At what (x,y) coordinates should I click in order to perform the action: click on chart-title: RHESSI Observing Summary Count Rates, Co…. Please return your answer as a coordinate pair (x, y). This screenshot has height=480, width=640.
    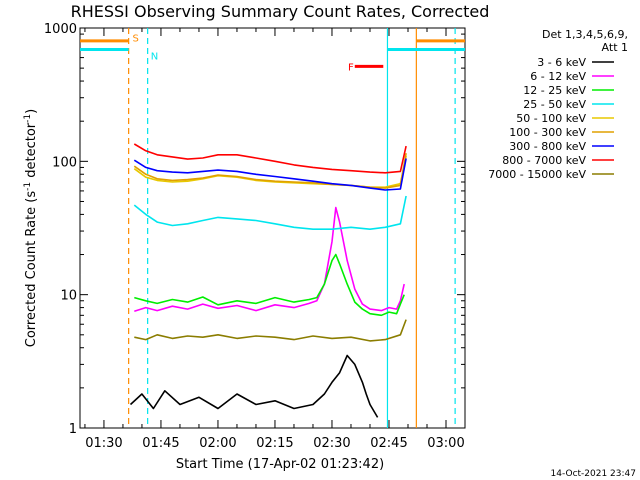
    Looking at the image, I should click on (280, 11).